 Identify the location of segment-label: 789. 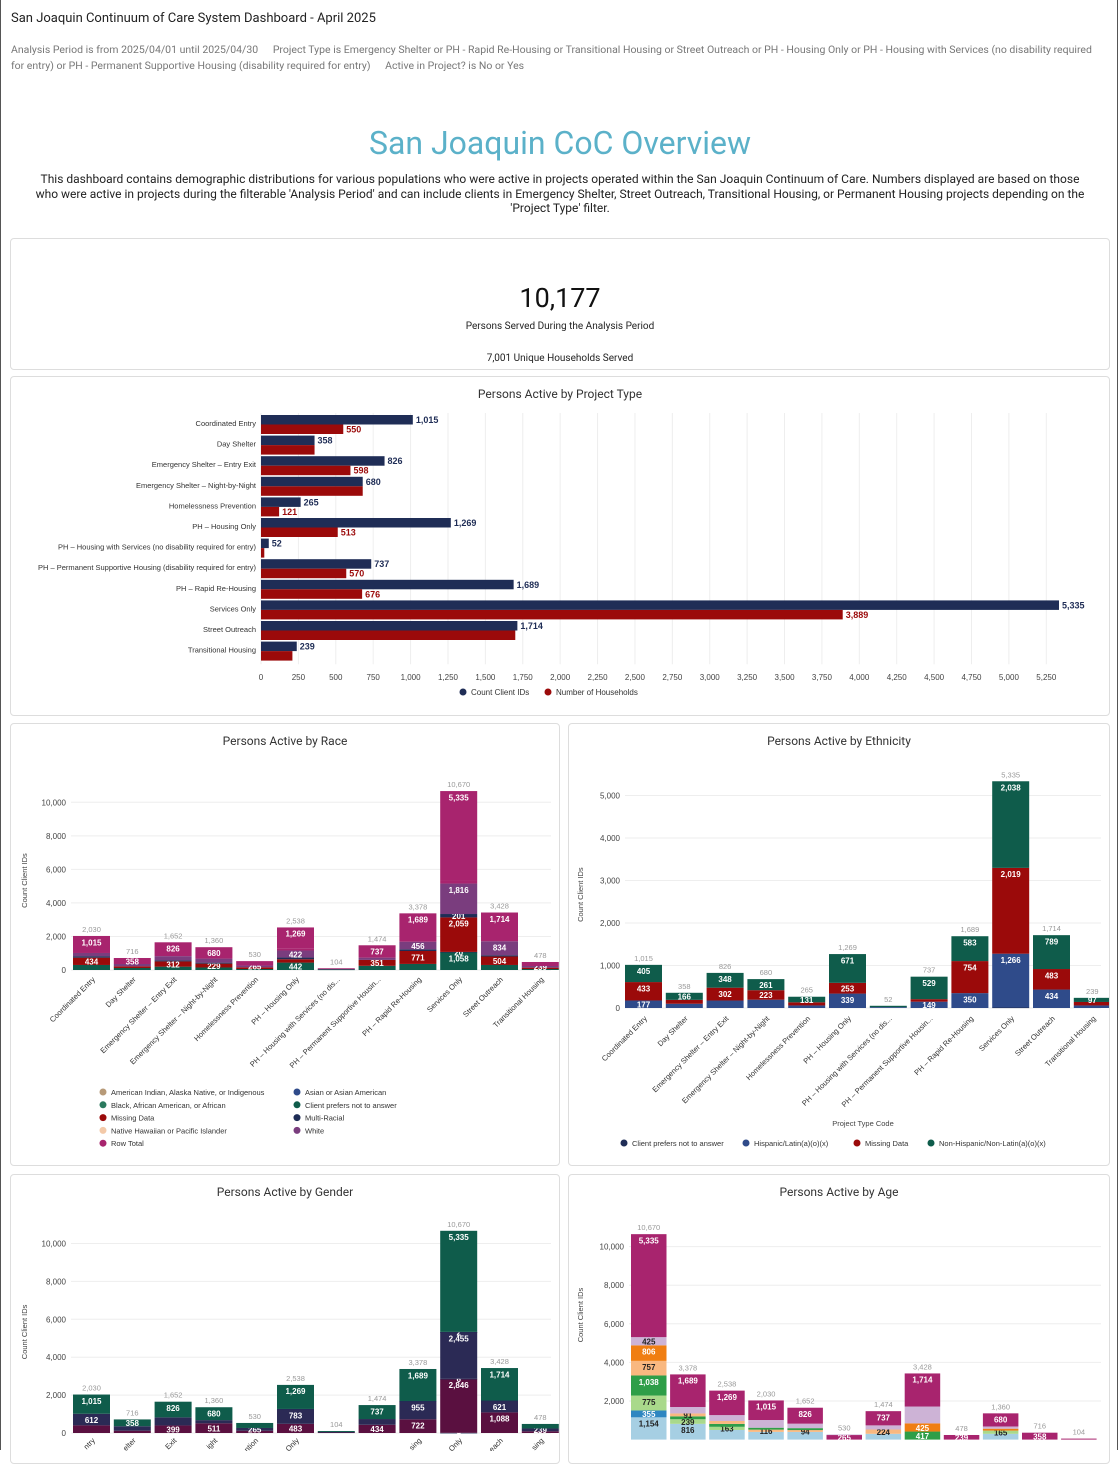
(1052, 941).